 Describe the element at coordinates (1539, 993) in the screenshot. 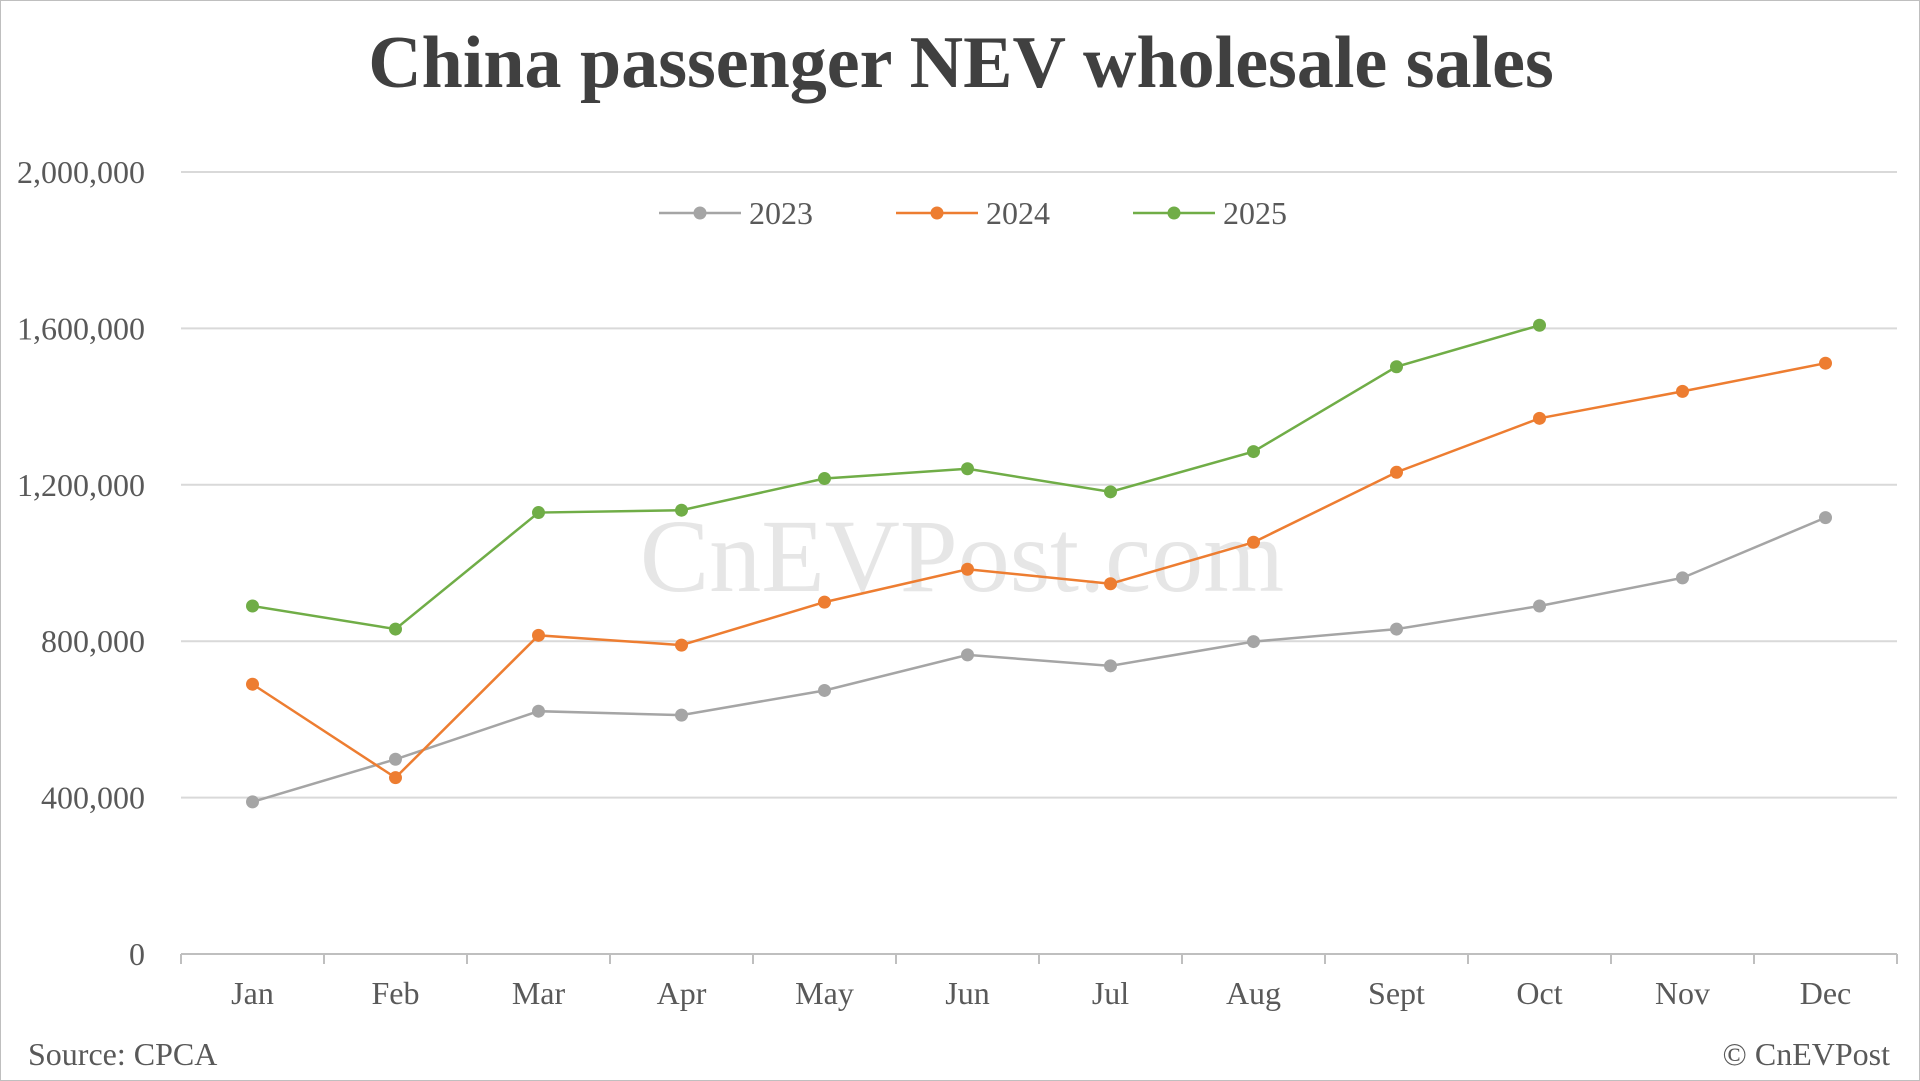

I see `x-tick-label: Oct` at that location.